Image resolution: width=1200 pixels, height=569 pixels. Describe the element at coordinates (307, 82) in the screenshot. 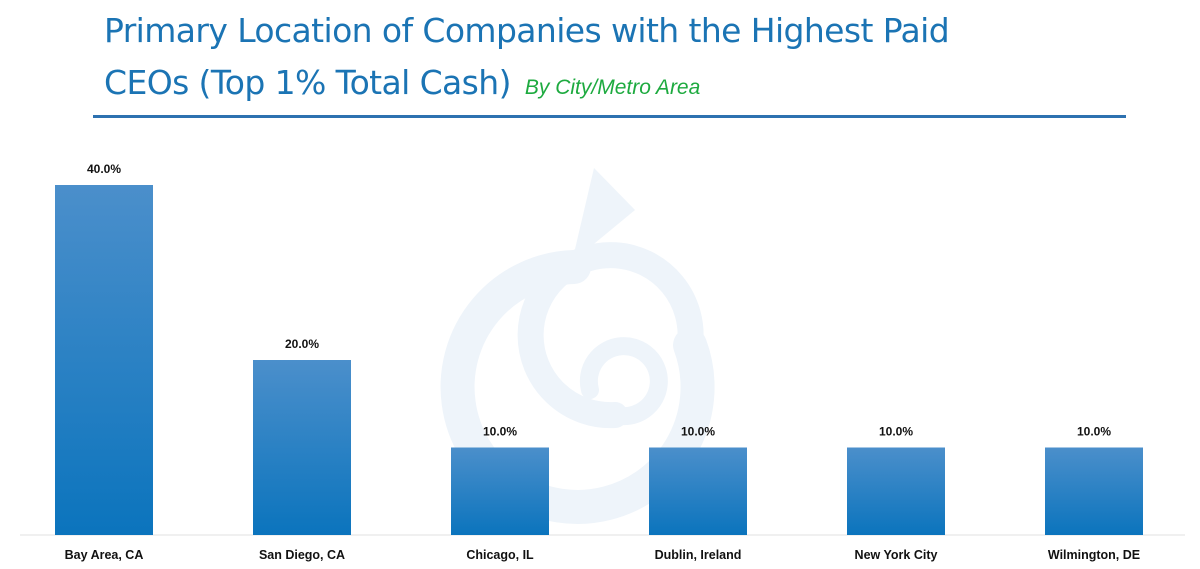

I see `chart-title-line-2-text: CEOs (Top 1% Total Cash)` at that location.